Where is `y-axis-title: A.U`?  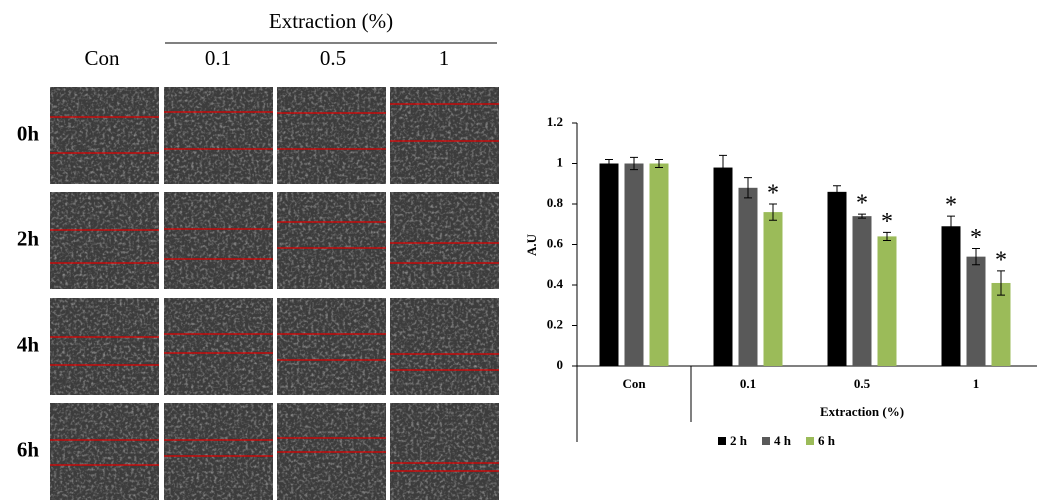 y-axis-title: A.U is located at coordinates (531, 244).